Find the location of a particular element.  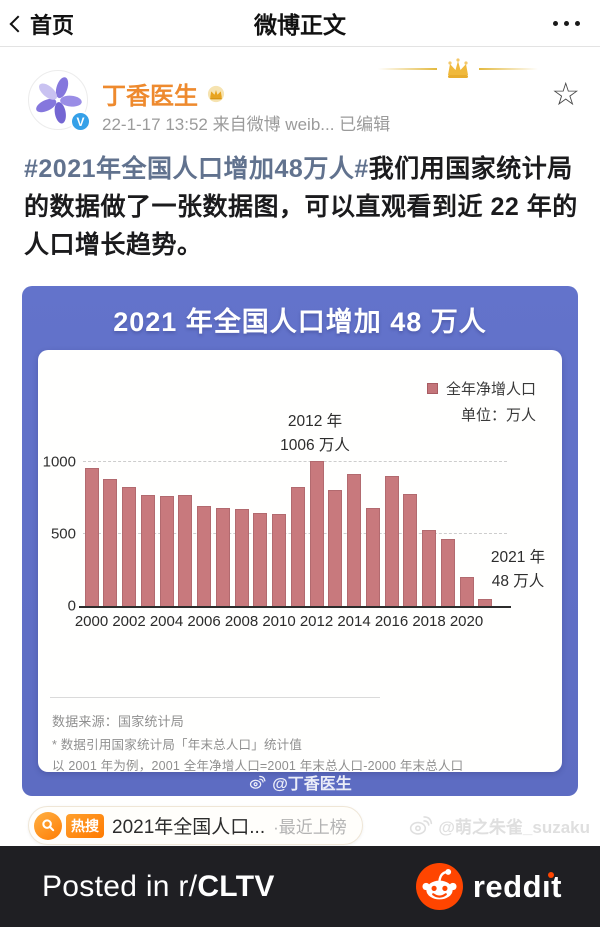

back-button: 首页 is located at coordinates (42, 23).